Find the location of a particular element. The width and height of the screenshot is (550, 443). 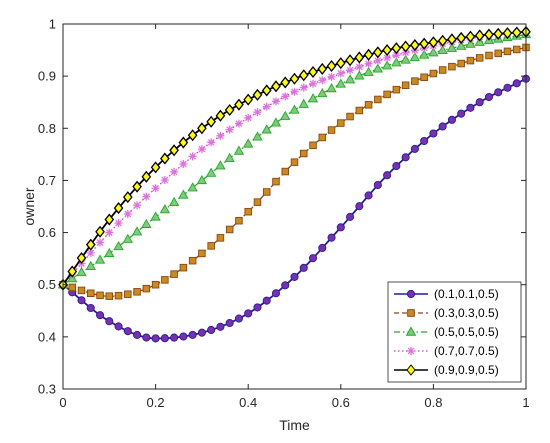

y-tick-label: 1 is located at coordinates (52, 24).